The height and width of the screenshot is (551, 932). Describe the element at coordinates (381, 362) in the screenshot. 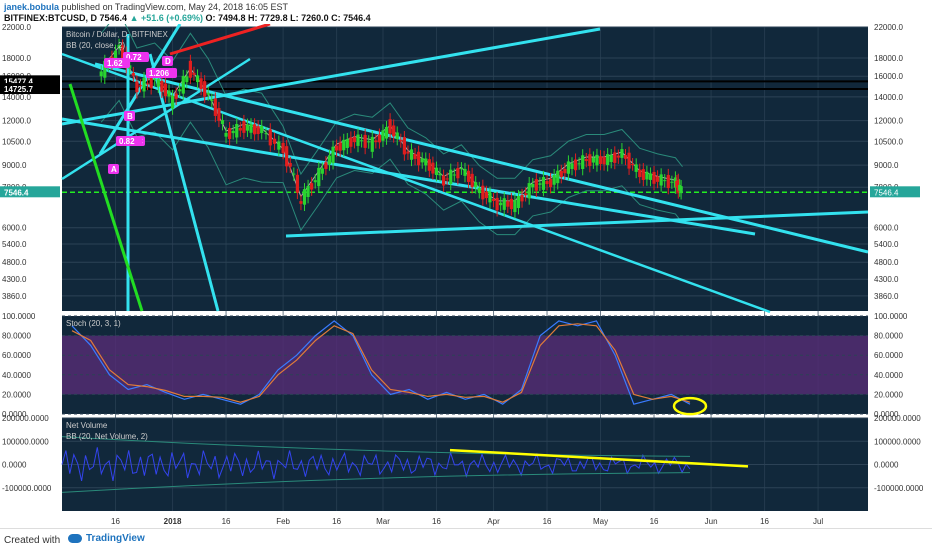

I see `stoch-line-k` at that location.